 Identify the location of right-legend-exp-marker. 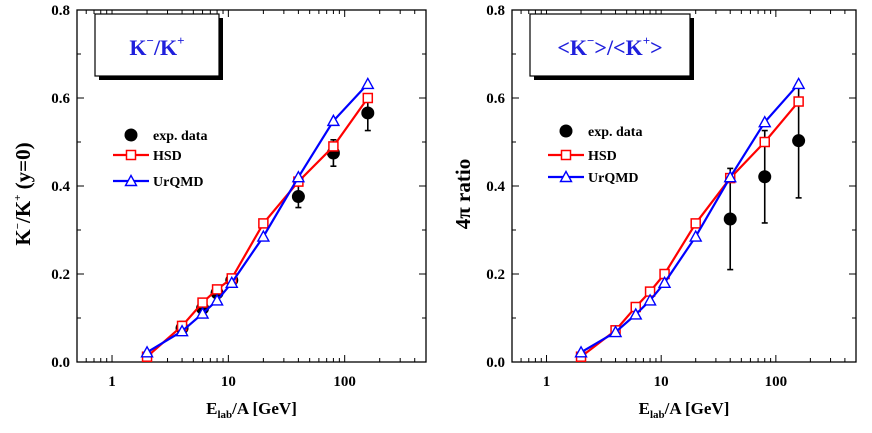
(566, 131).